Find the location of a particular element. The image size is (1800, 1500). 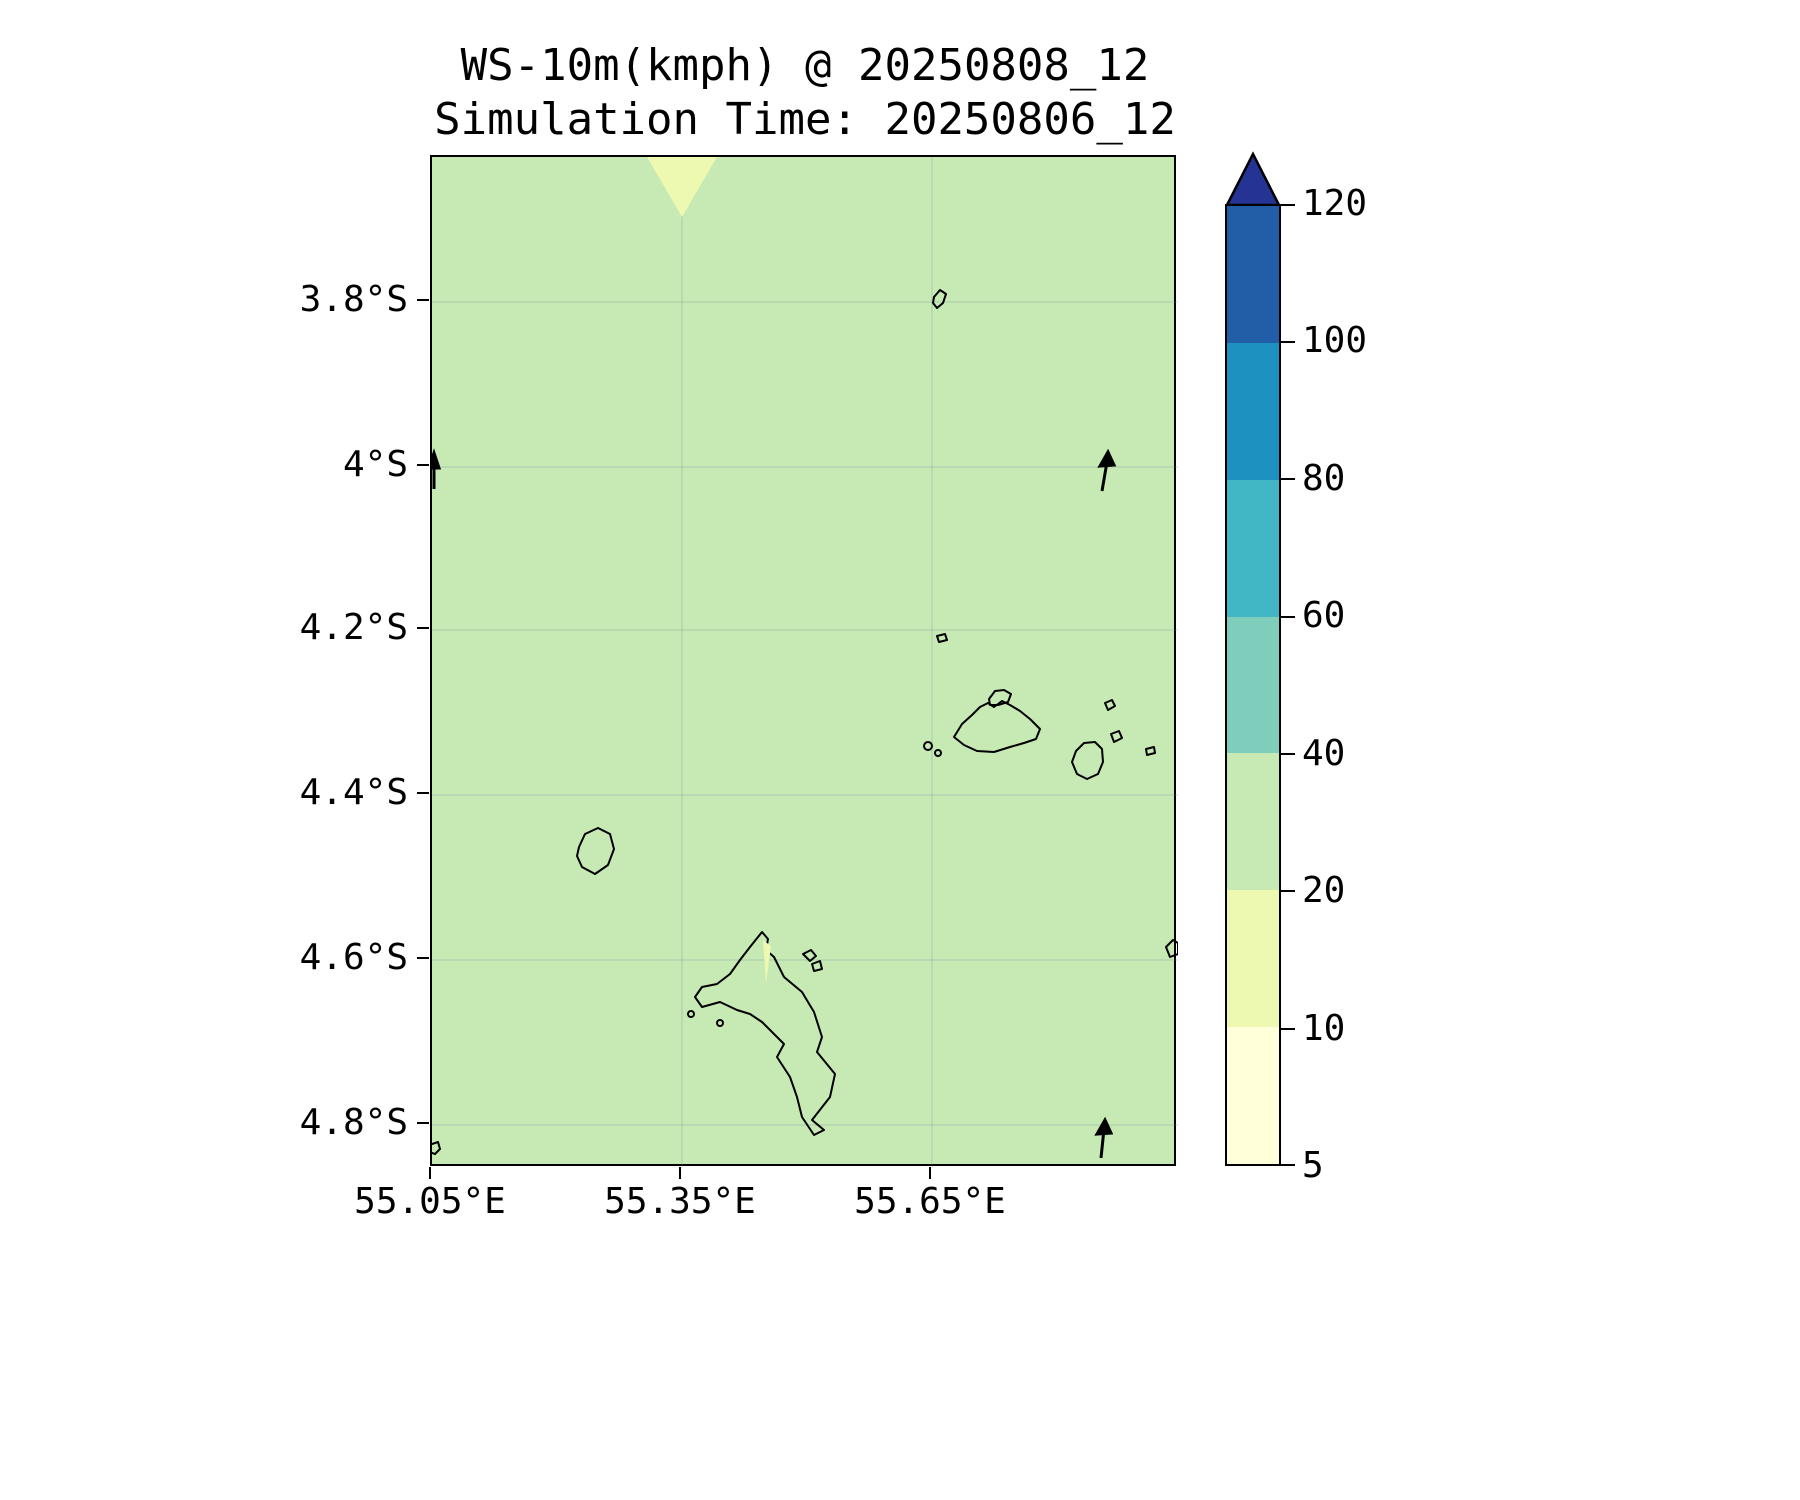

y-tick-label: 4.2°S is located at coordinates (353, 627).